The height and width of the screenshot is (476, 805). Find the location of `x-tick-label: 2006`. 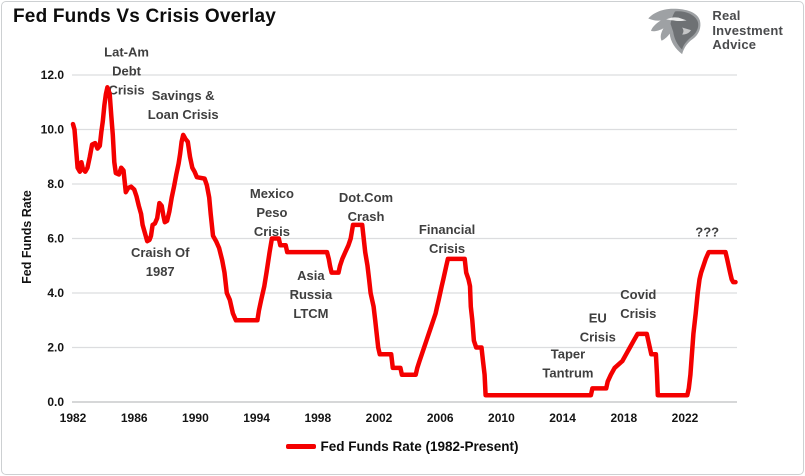

x-tick-label: 2006 is located at coordinates (440, 418).